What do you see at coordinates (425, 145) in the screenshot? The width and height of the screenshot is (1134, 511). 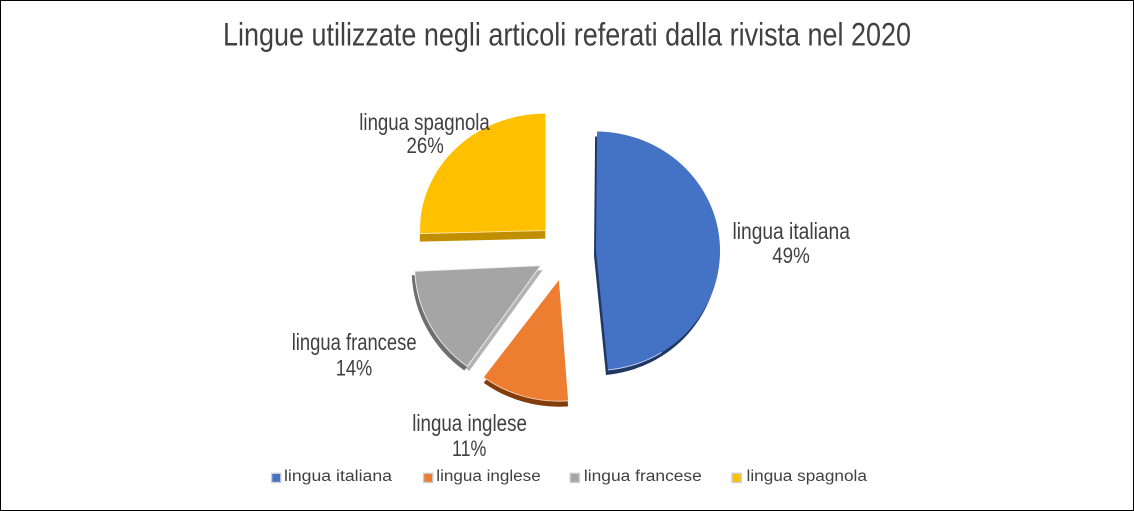 I see `svg-text: 26%` at bounding box center [425, 145].